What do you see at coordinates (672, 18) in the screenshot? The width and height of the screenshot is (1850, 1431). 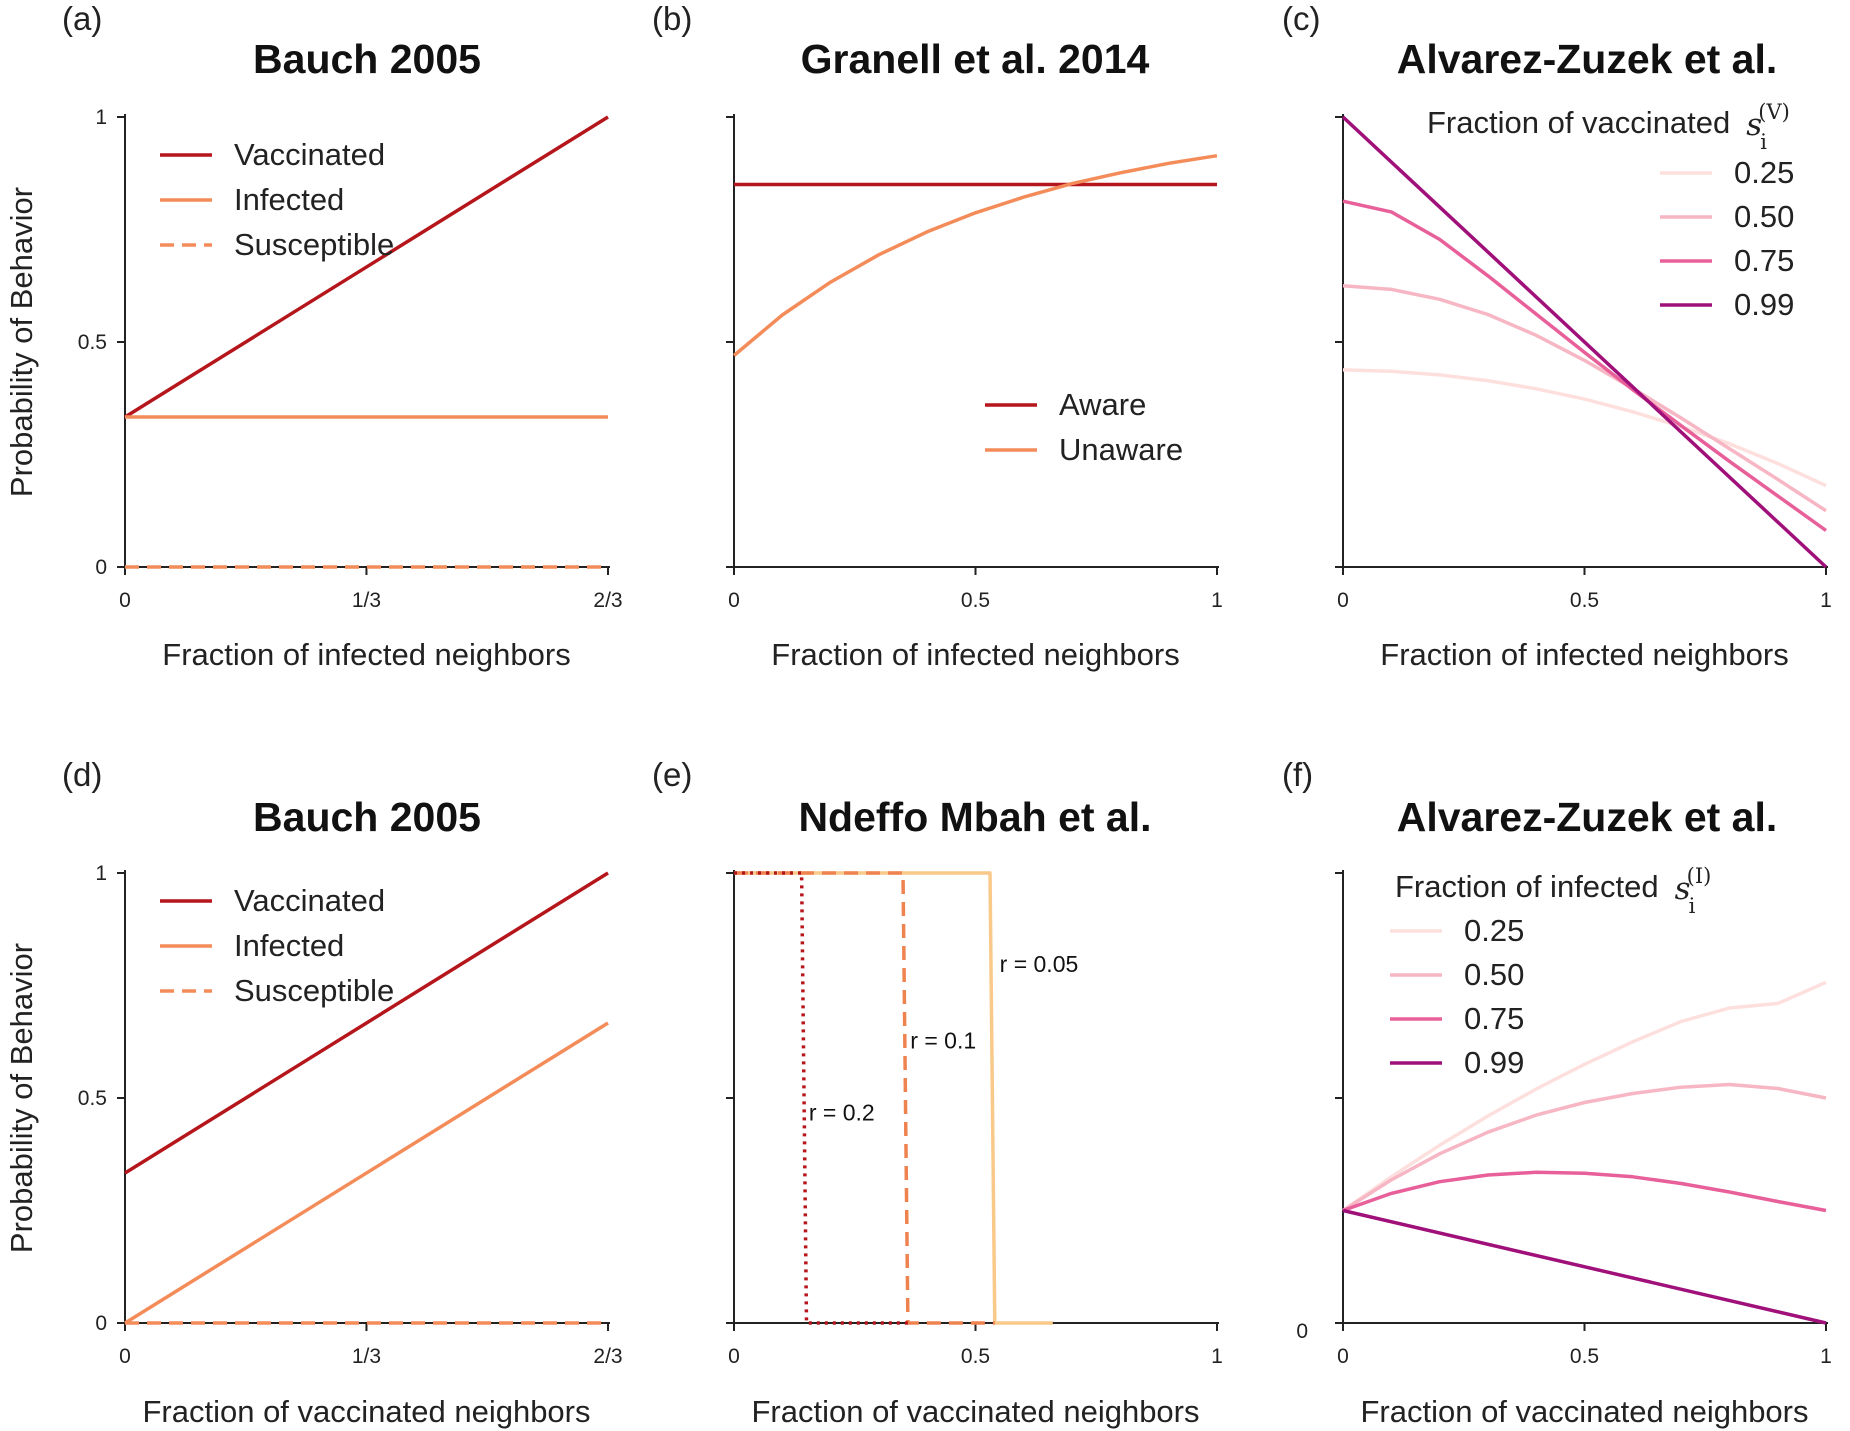 I see `panel-letter: (b)` at bounding box center [672, 18].